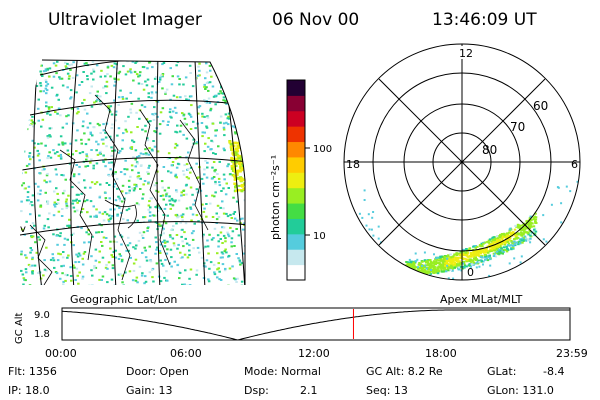 This screenshot has height=400, width=600. Describe the element at coordinates (296, 180) in the screenshot. I see `colorbar-frame` at that location.